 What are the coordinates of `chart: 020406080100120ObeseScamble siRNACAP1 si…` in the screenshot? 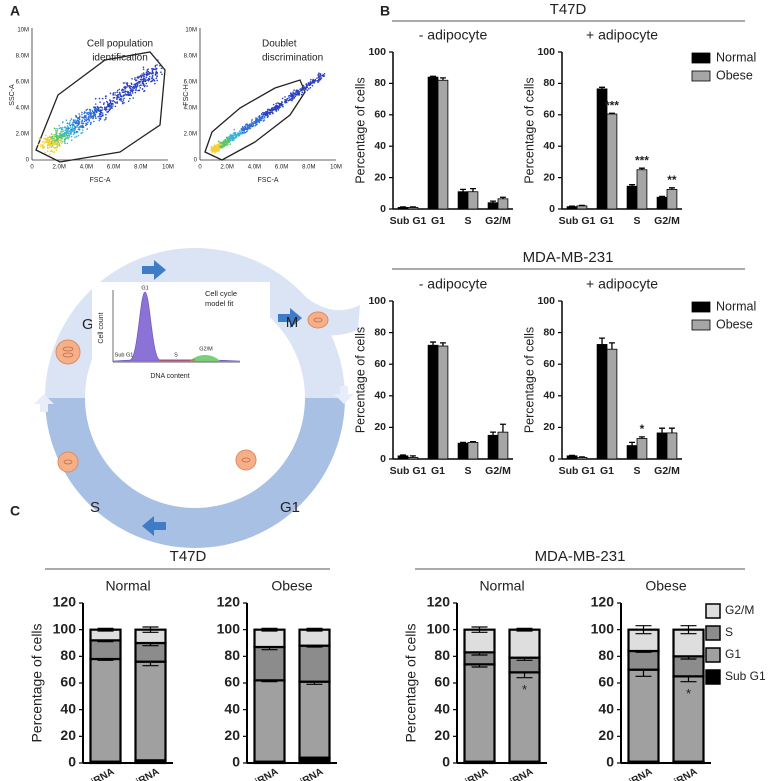 It's located at (274, 679).